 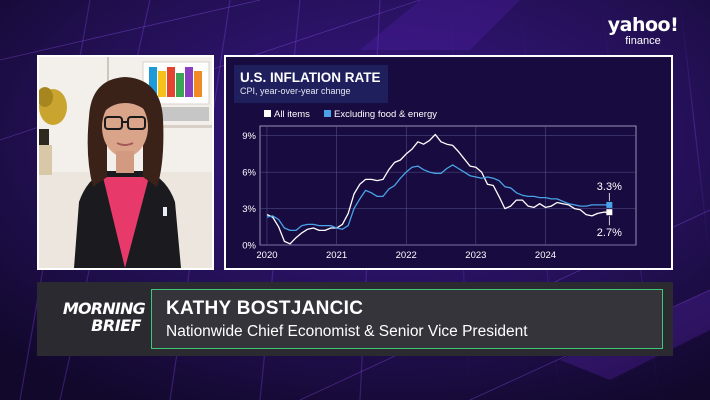 What do you see at coordinates (336, 255) in the screenshot?
I see `x-tick-label: 2021` at bounding box center [336, 255].